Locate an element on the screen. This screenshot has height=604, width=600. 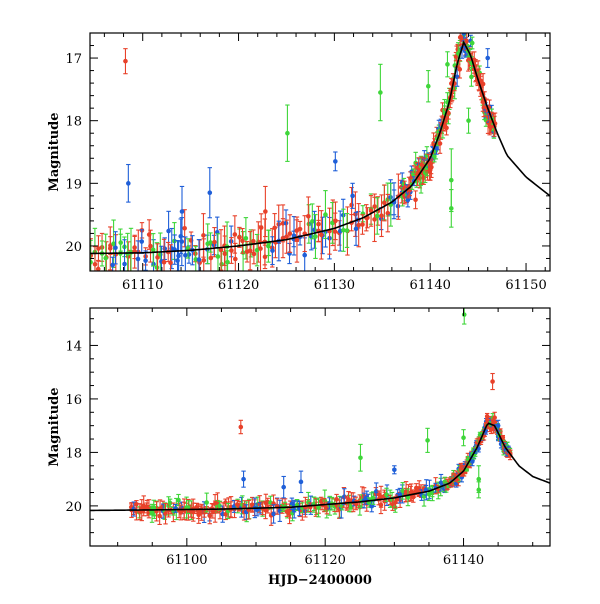
y-tick-label: 19 is located at coordinates (73, 184).